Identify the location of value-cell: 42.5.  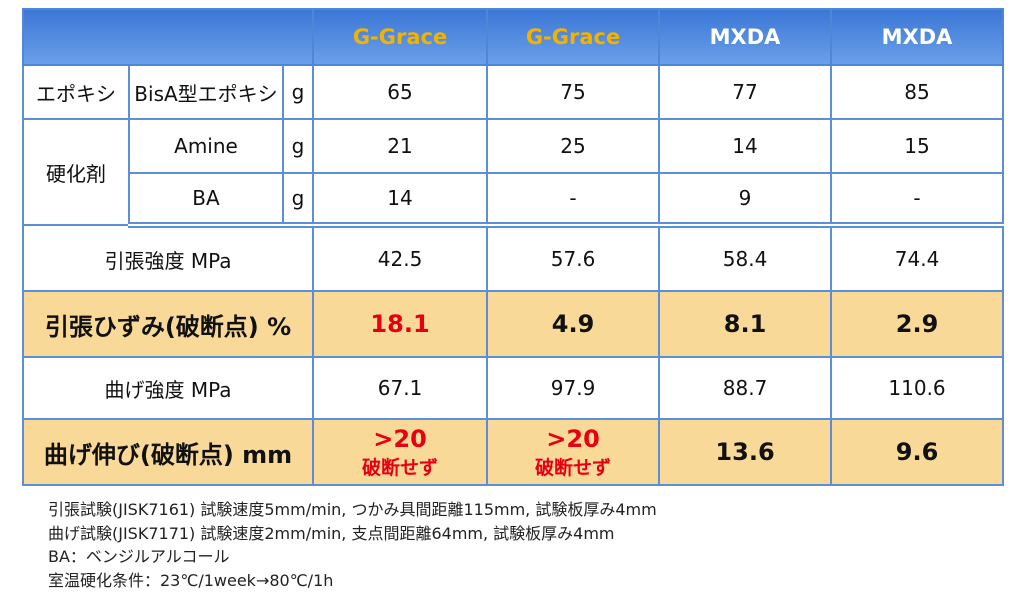
(400, 258).